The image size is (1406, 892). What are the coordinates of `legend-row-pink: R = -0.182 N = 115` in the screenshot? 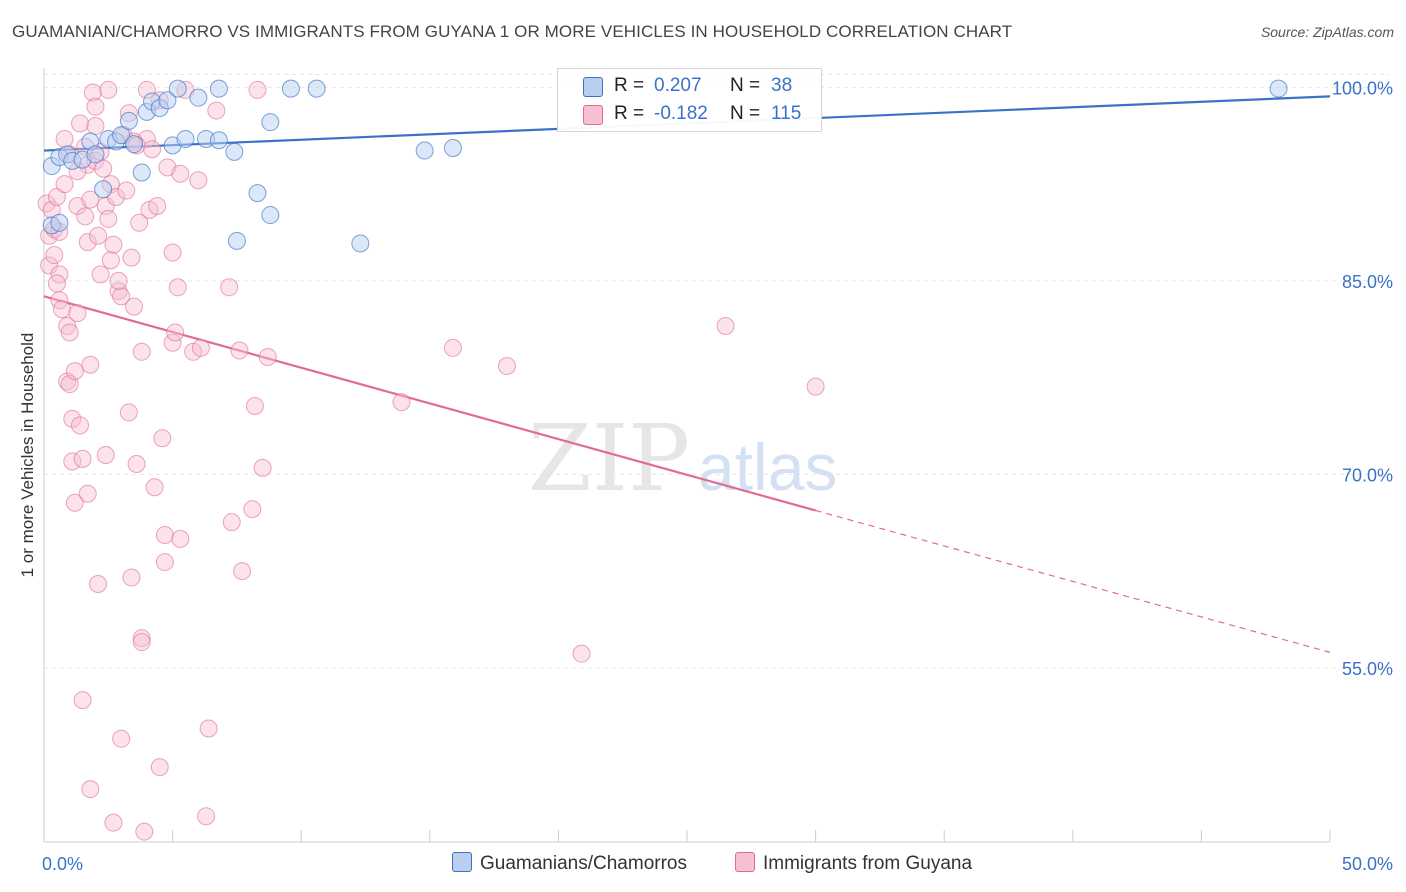 It's located at (689, 114).